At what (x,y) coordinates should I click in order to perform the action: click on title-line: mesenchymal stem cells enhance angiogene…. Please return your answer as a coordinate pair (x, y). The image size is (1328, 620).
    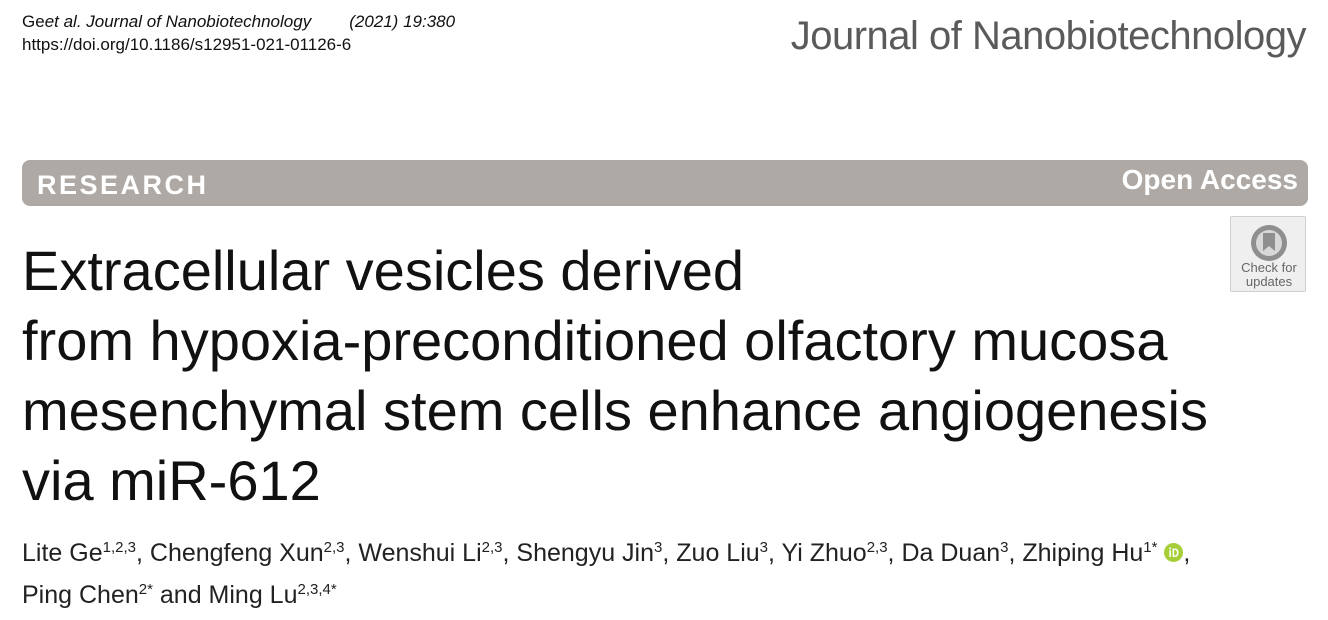
    Looking at the image, I should click on (615, 410).